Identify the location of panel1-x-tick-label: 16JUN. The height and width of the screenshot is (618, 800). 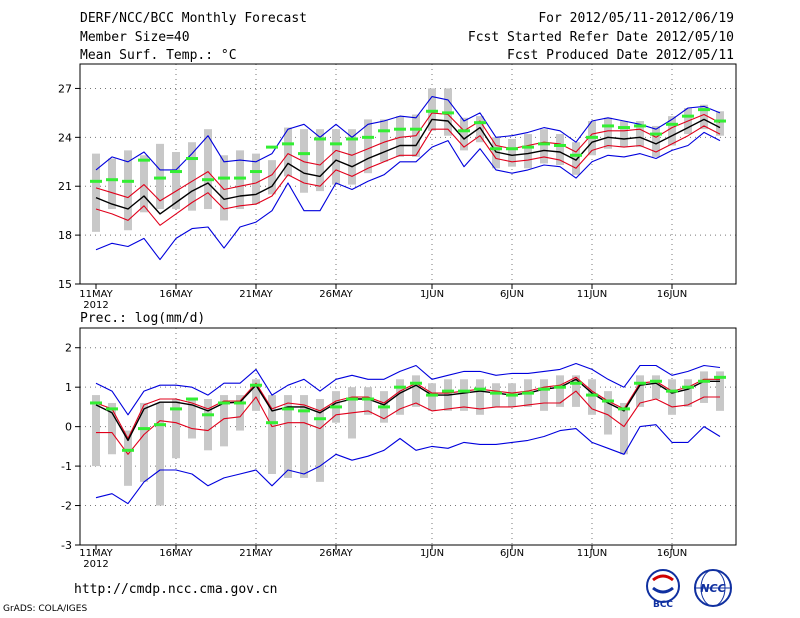
(672, 294).